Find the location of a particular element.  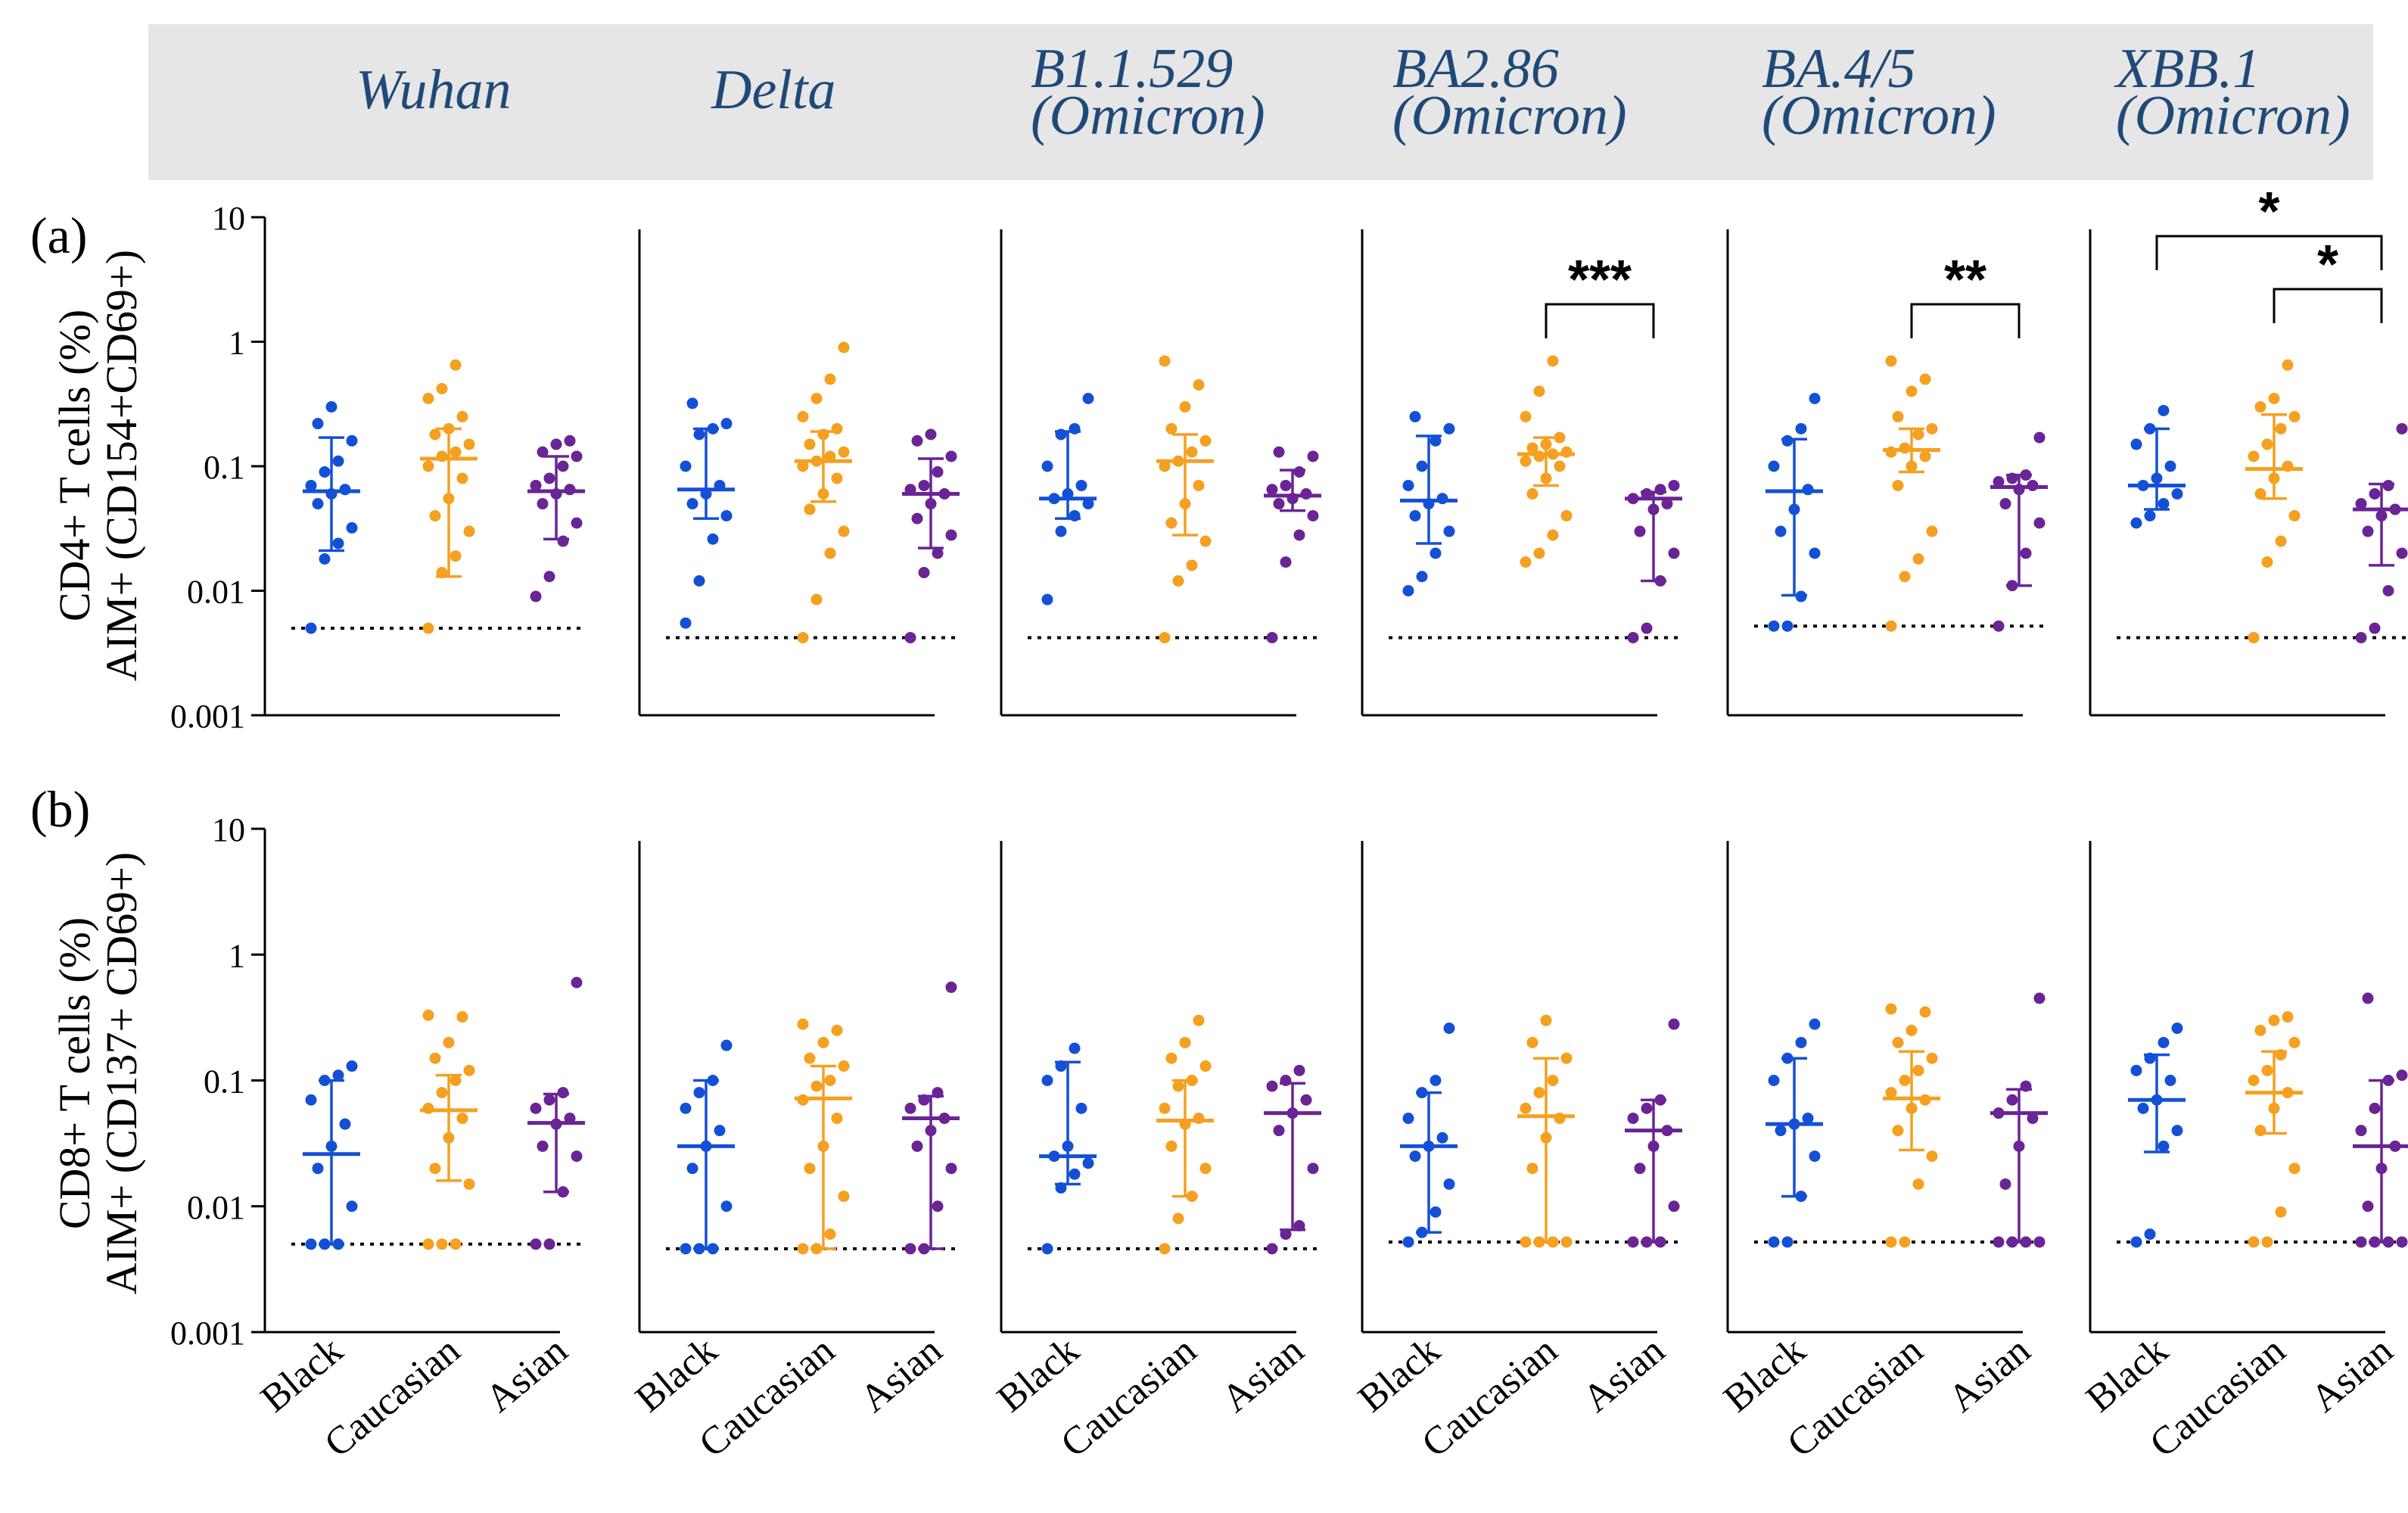

variant-title-wuhan: Wuhan is located at coordinates (434, 90).